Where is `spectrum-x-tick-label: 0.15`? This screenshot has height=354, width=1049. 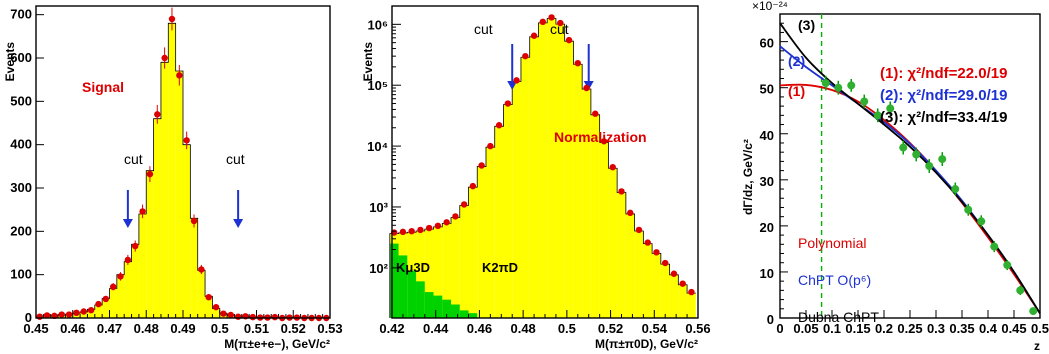
spectrum-x-tick-label: 0.15 is located at coordinates (857, 328).